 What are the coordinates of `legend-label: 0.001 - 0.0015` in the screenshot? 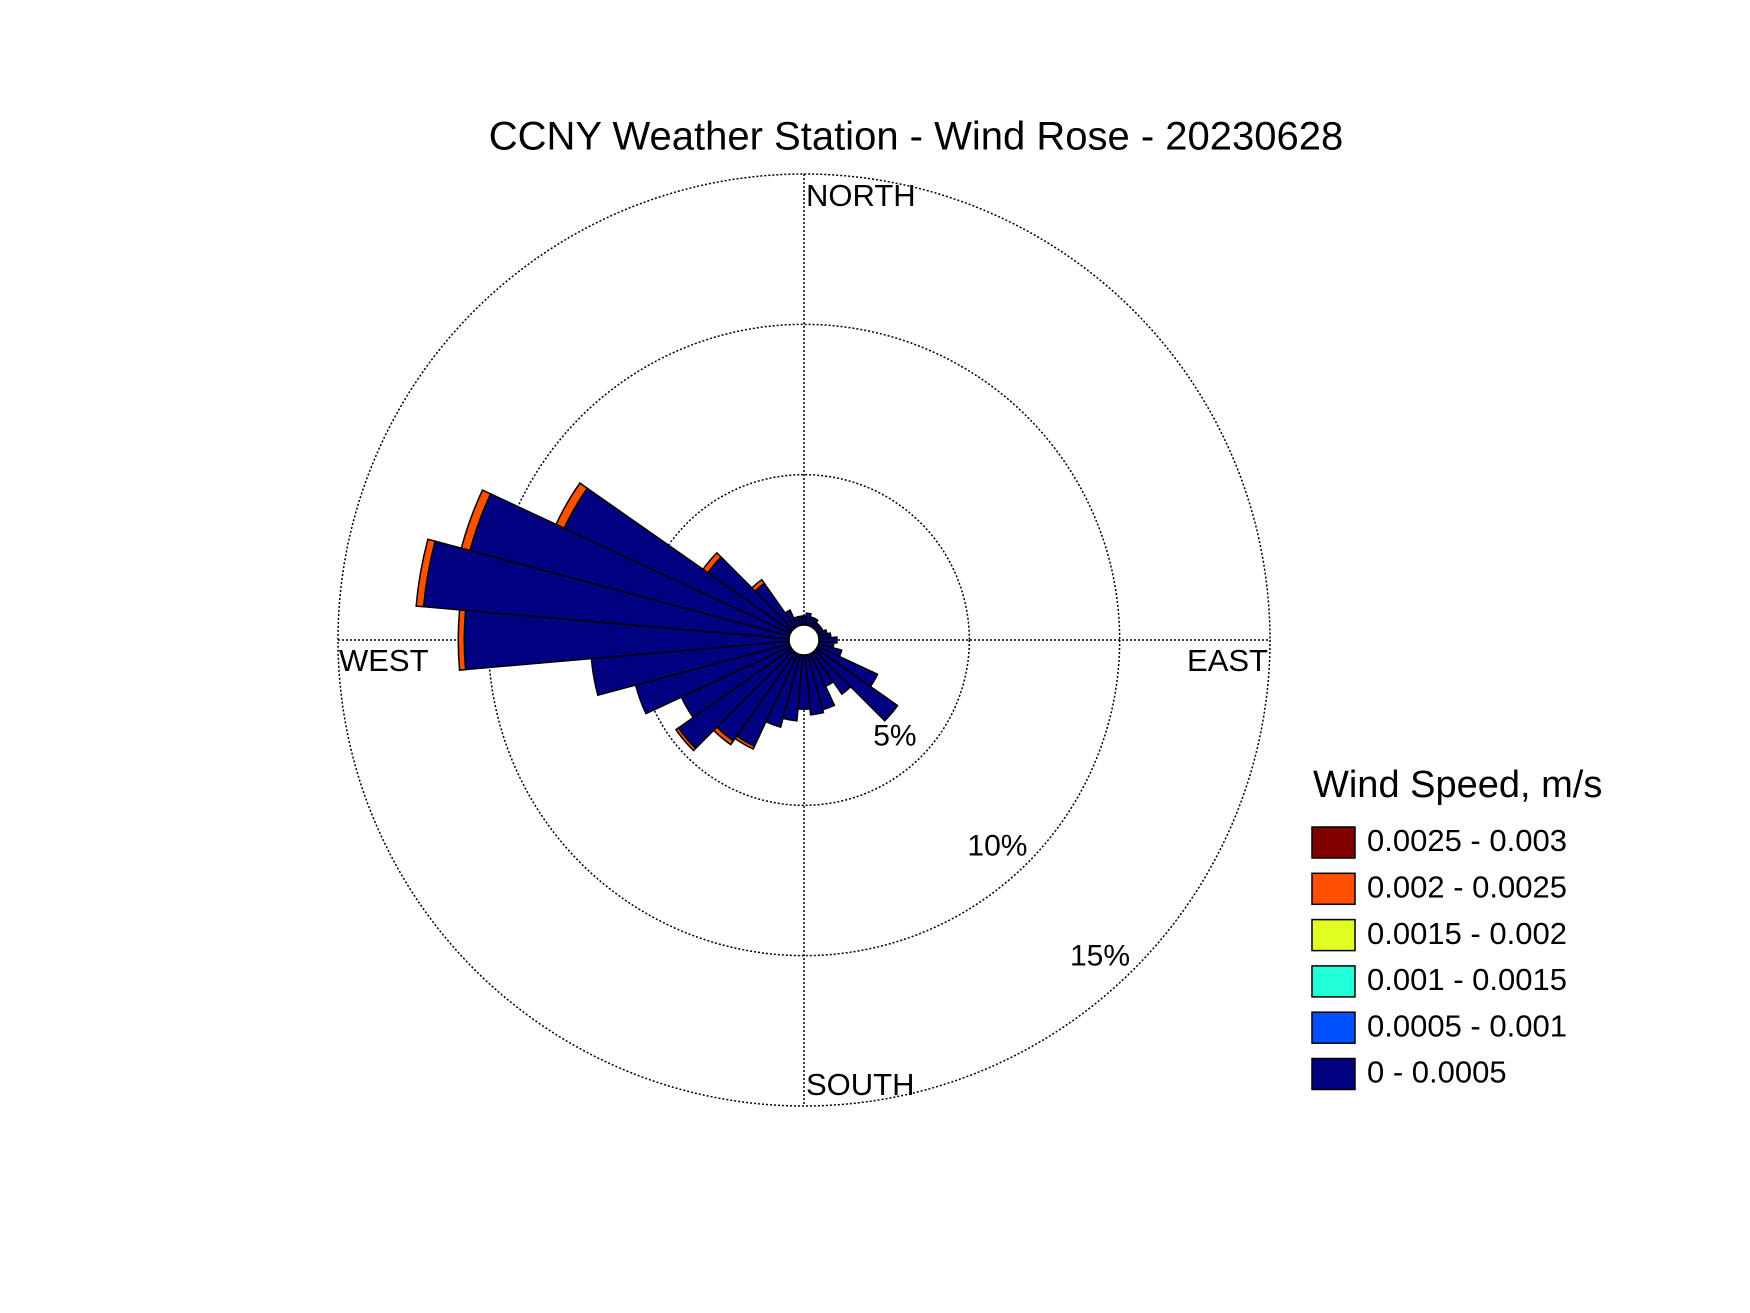 It's located at (1467, 979).